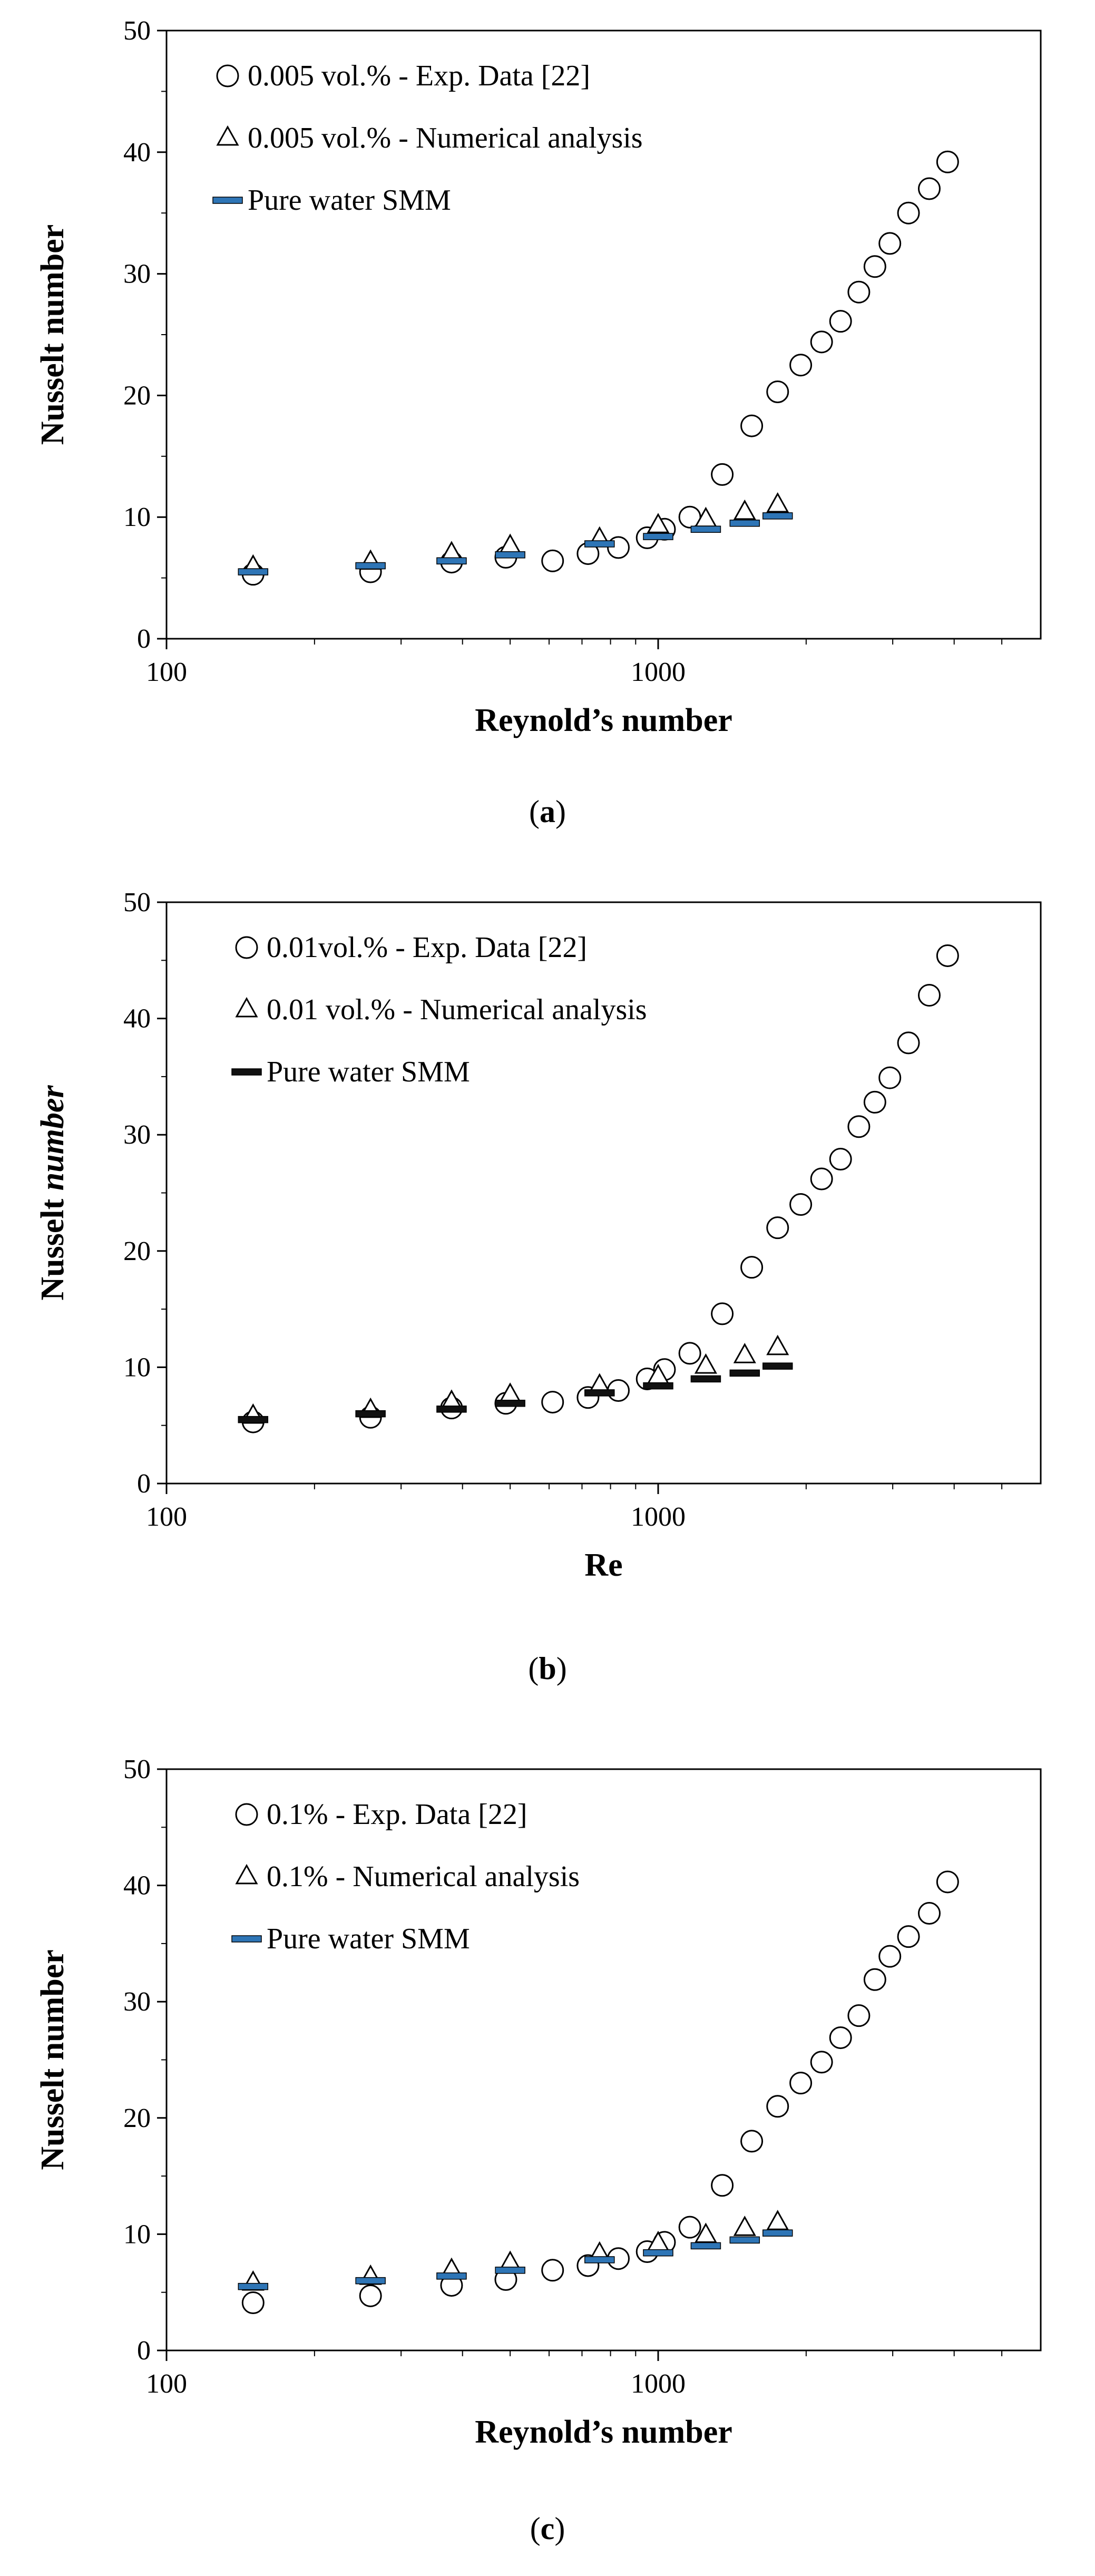 This screenshot has width=1095, height=2576. Describe the element at coordinates (427, 947) in the screenshot. I see `legend-label: 0.01vol.% - Exp. Data [22]` at that location.